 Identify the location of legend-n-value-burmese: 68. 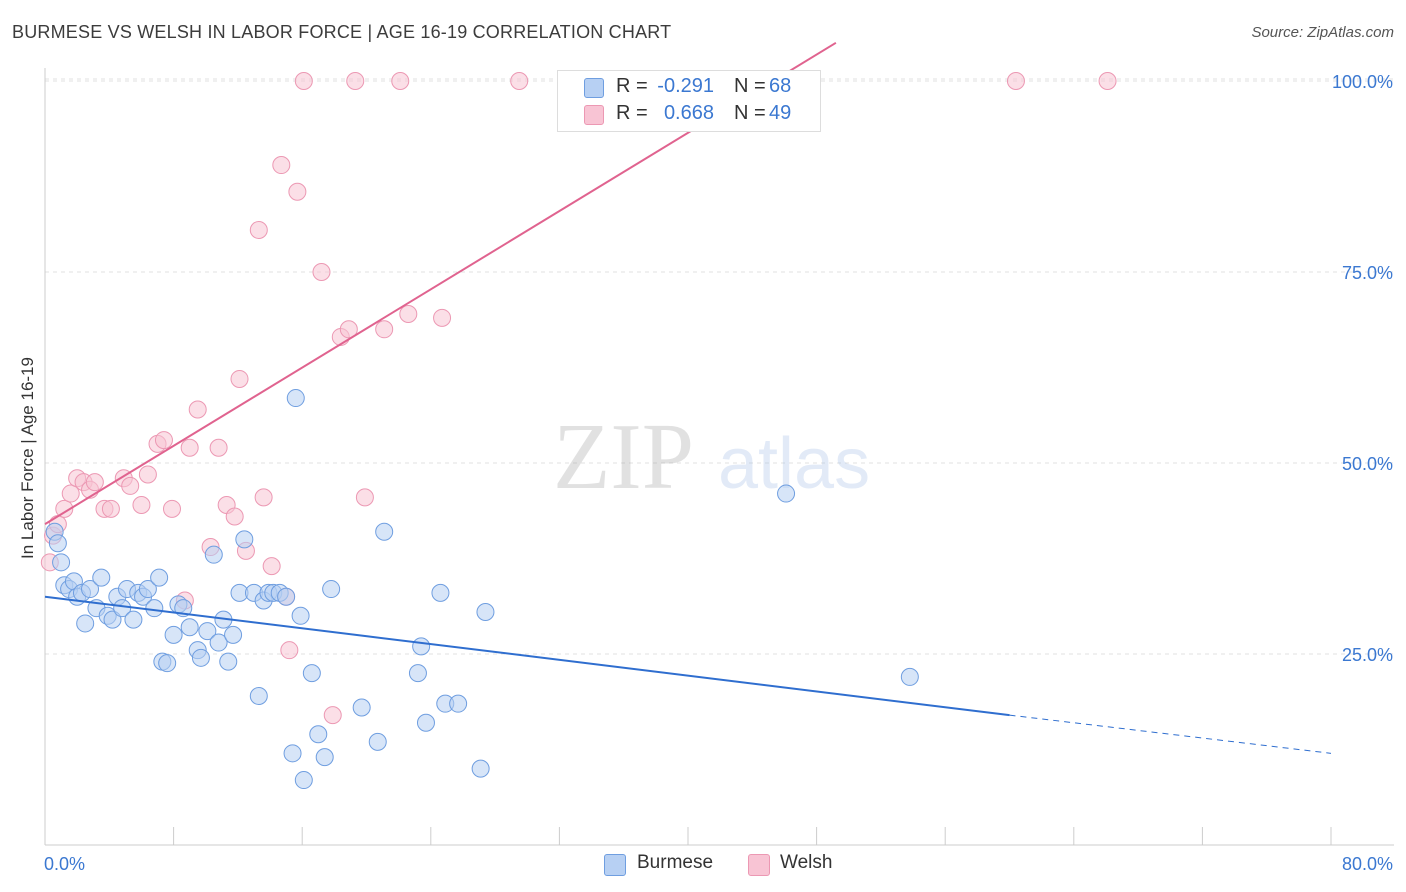
(780, 86).